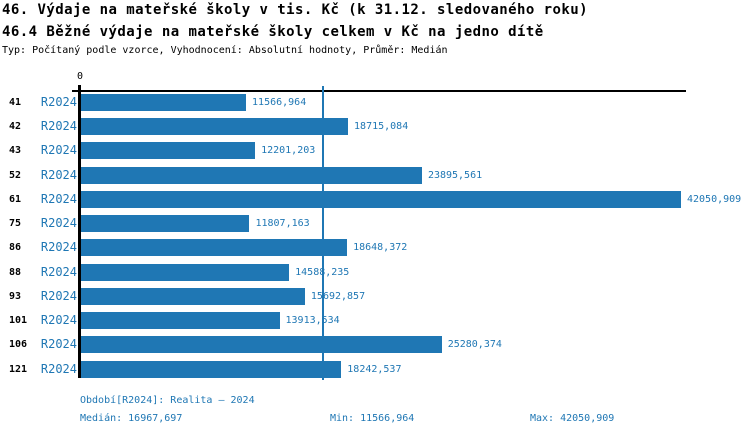 The image size is (750, 440). Describe the element at coordinates (282, 224) in the screenshot. I see `bar-value-label: 11807,163` at that location.